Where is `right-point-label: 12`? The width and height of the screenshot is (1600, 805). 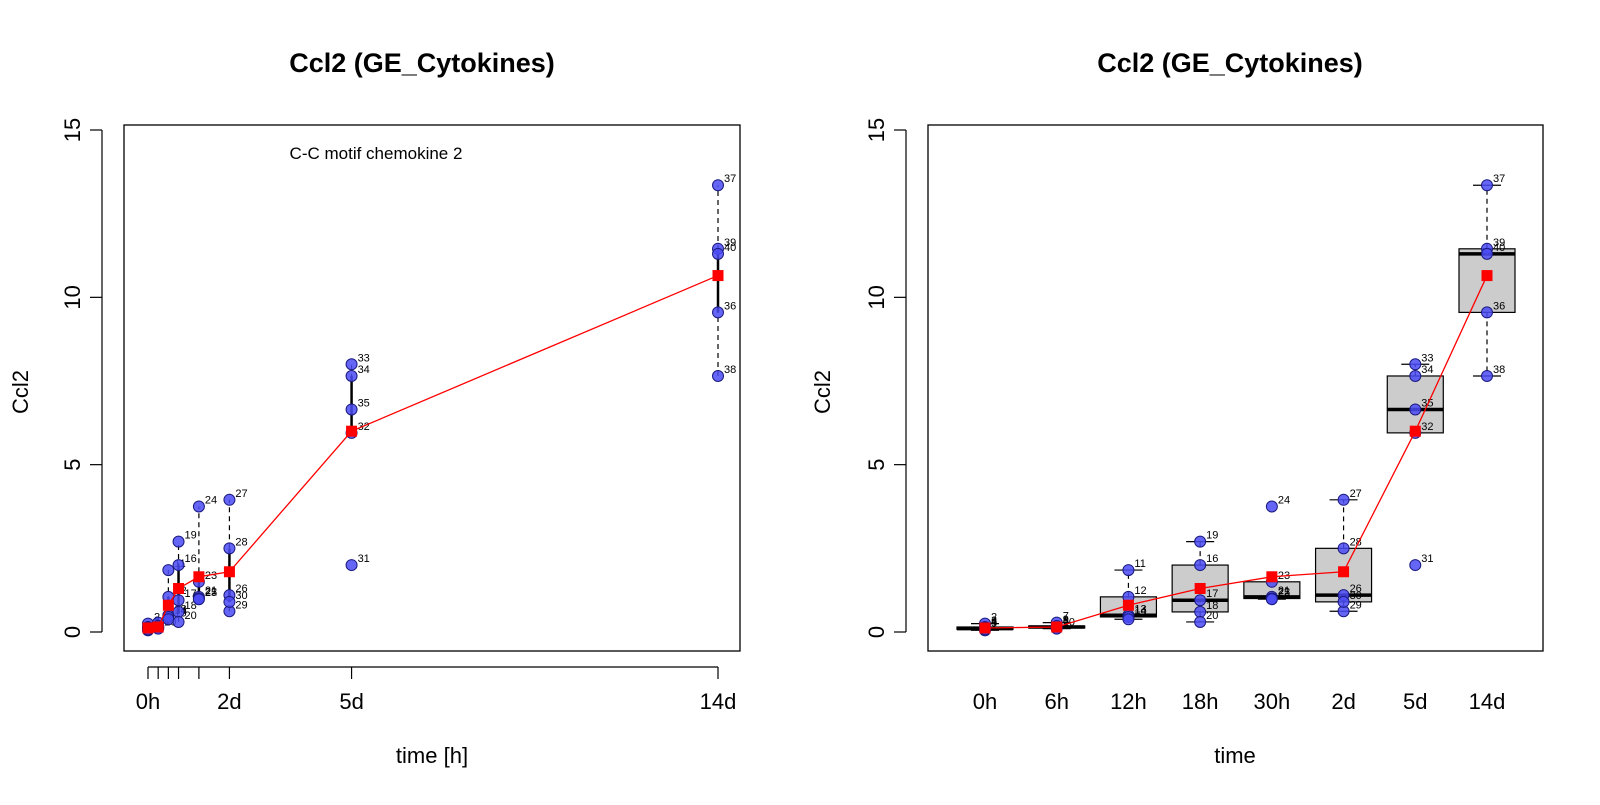 right-point-label: 12 is located at coordinates (1140, 591).